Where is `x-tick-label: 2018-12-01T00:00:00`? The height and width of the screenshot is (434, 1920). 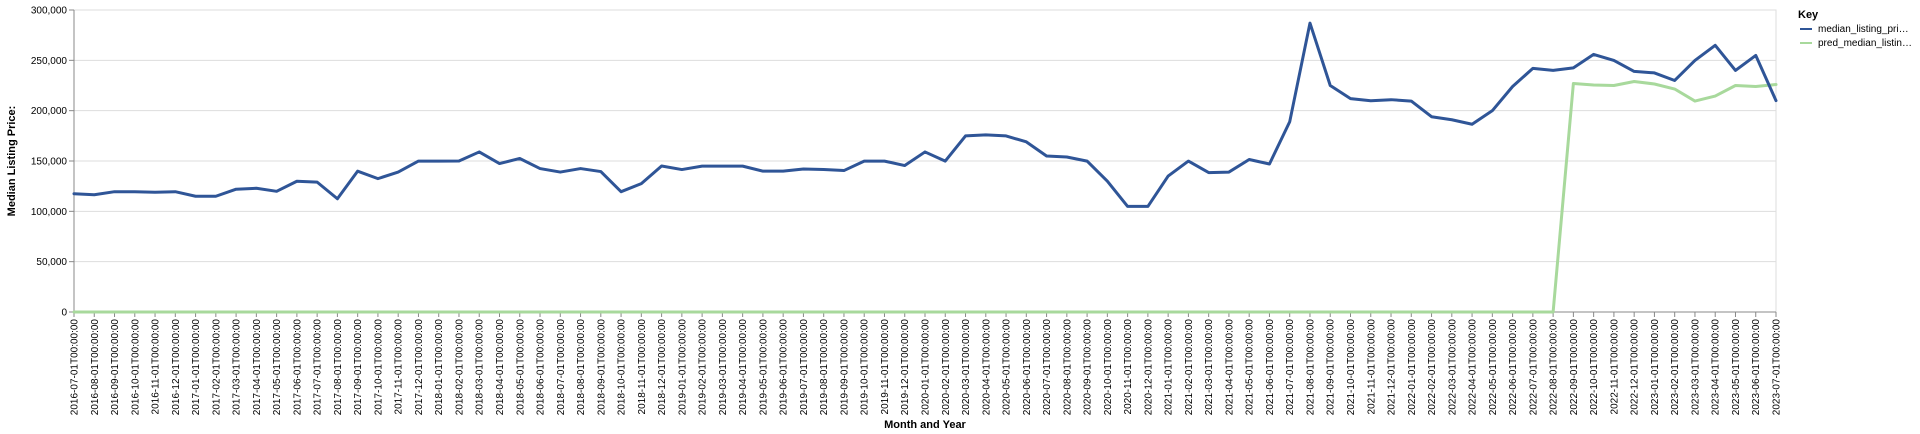
x-tick-label: 2018-12-01T00:00:00 is located at coordinates (662, 367).